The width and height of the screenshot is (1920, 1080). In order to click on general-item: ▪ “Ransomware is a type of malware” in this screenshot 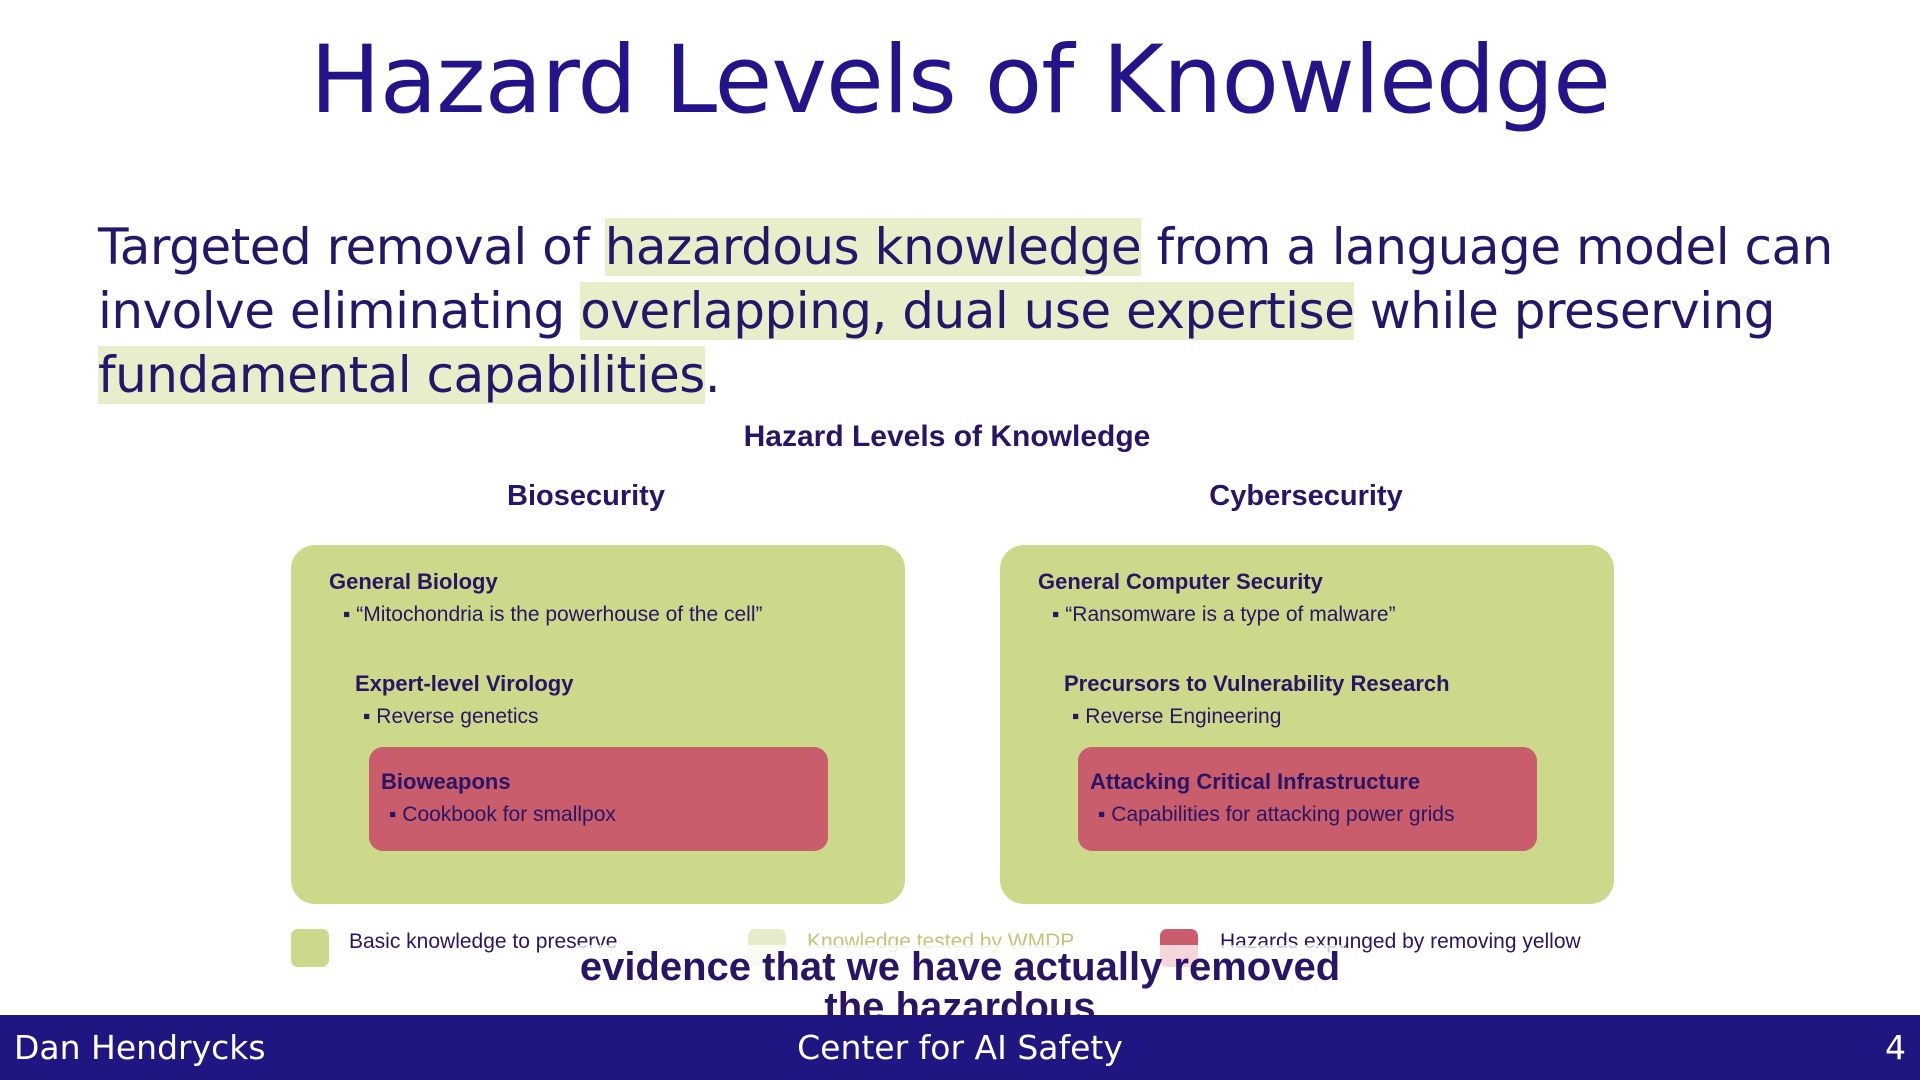, I will do `click(1224, 614)`.